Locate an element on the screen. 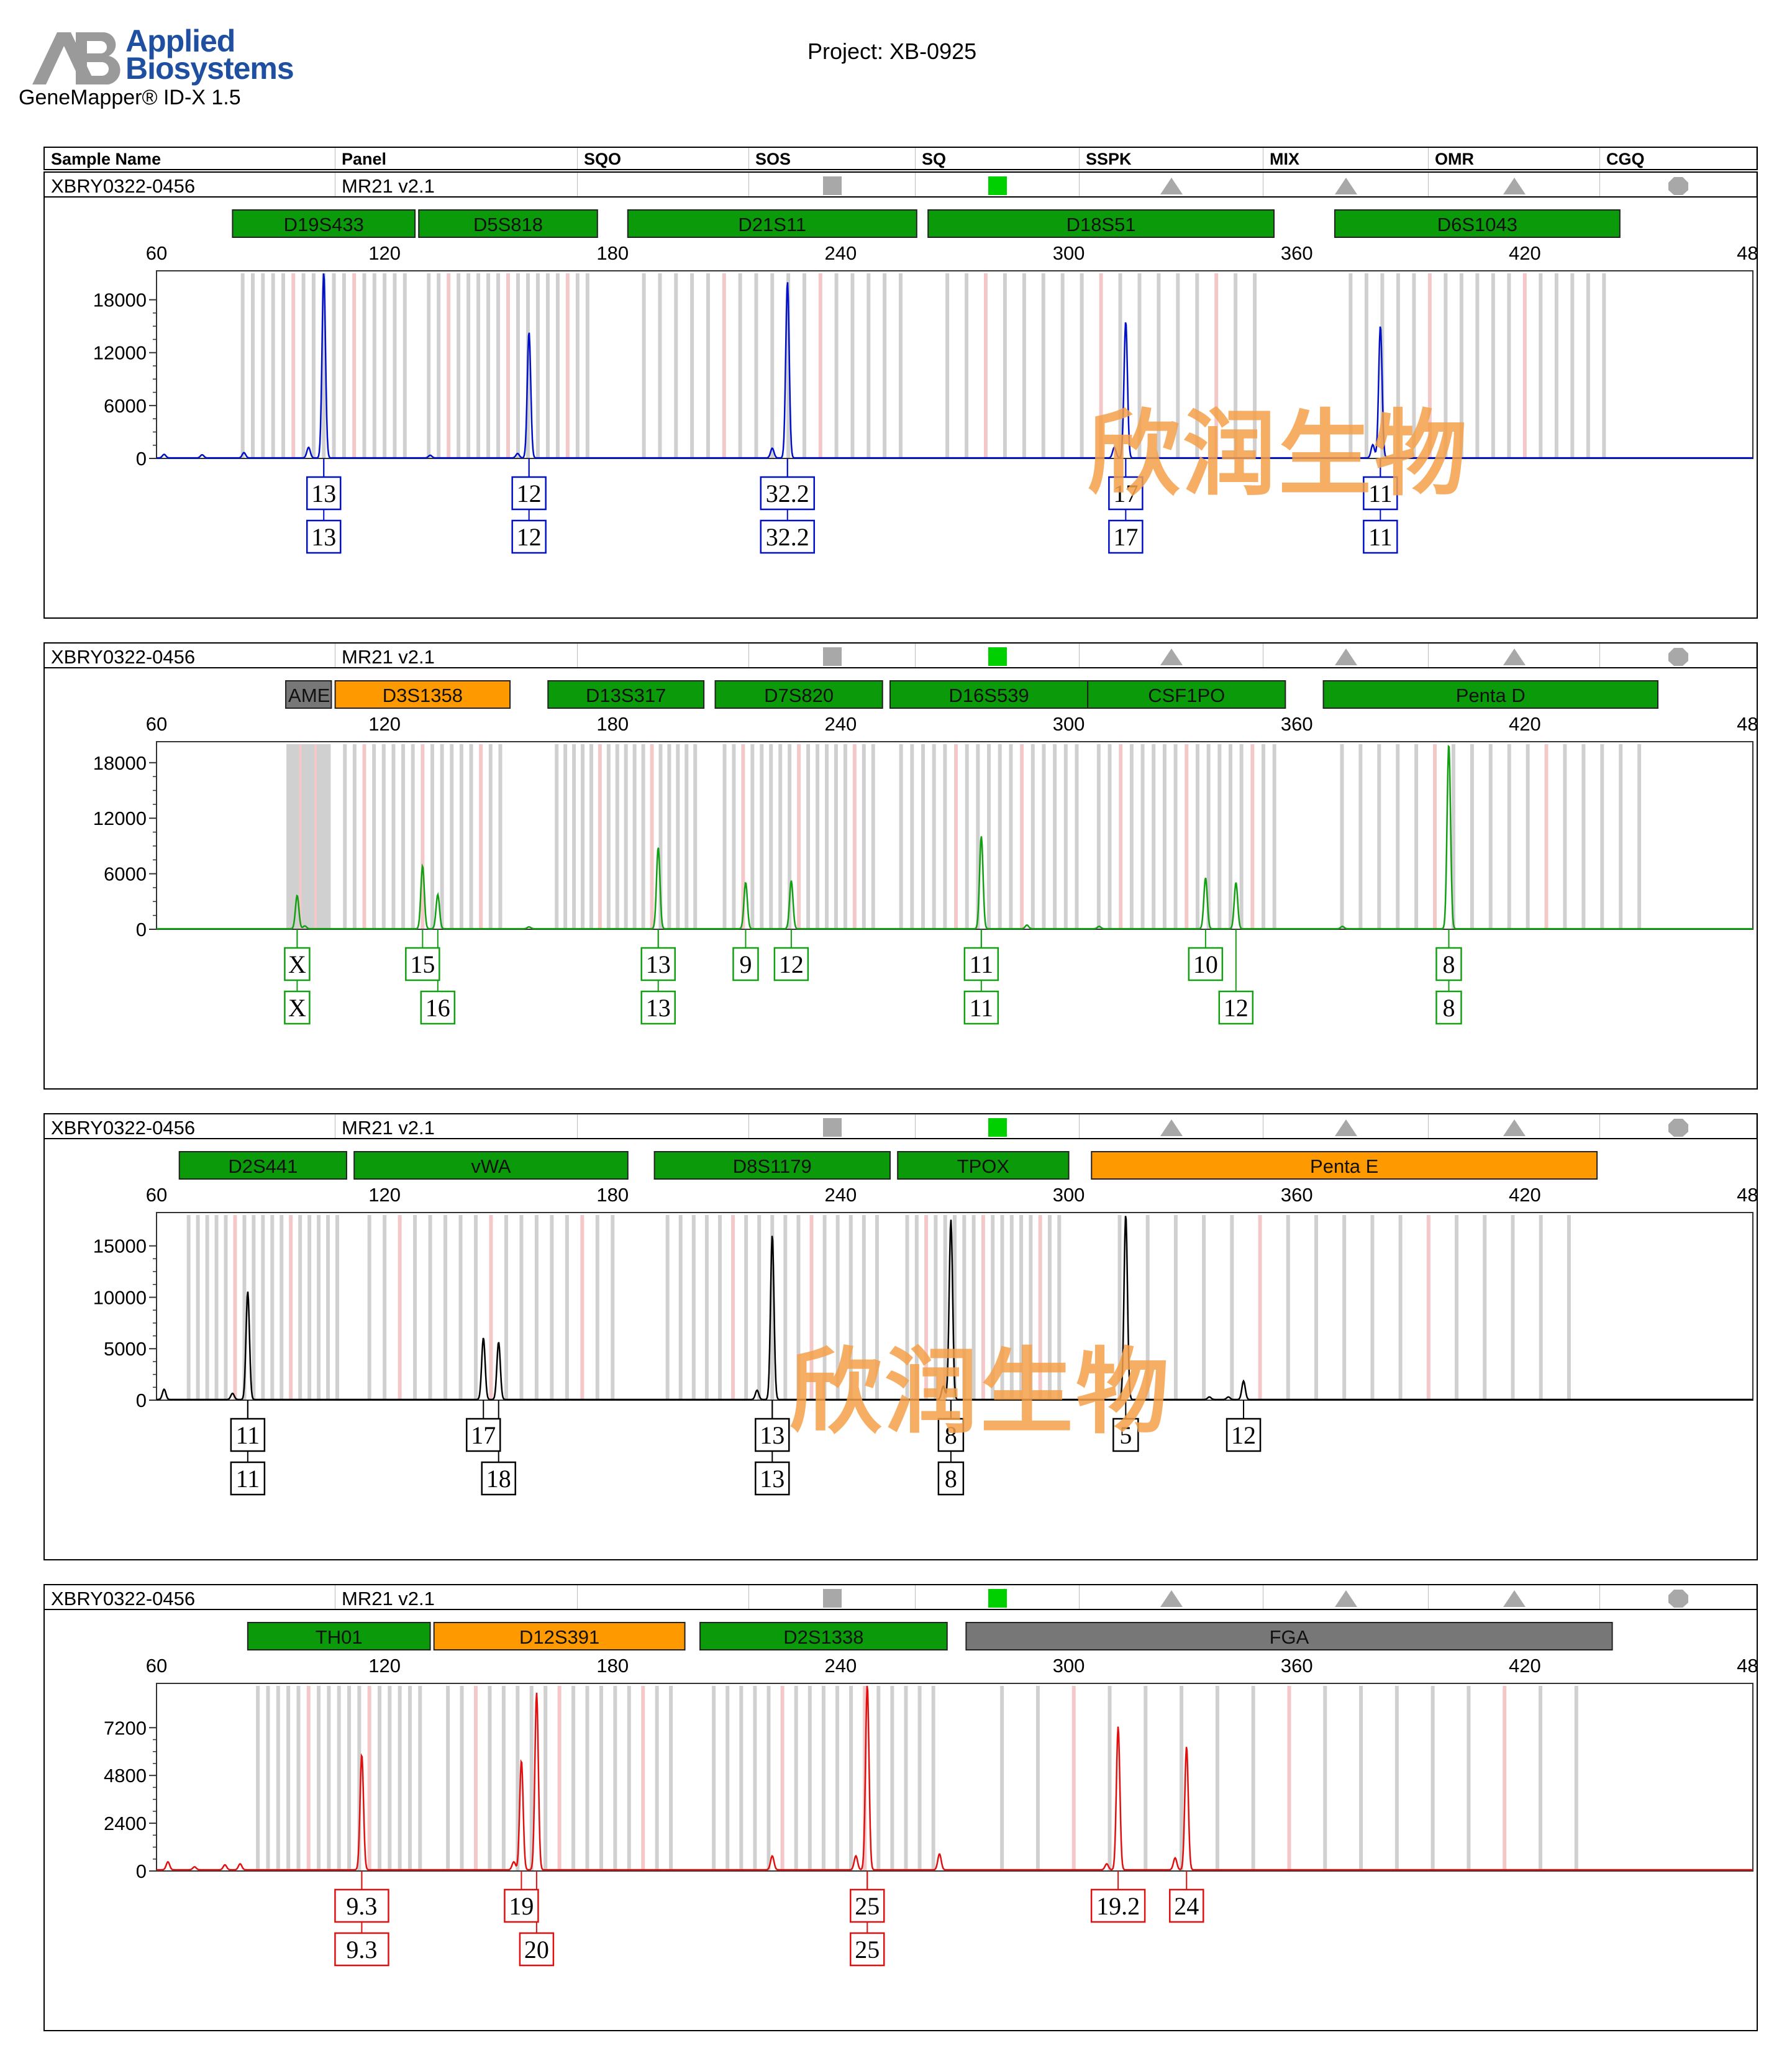 The height and width of the screenshot is (2053, 1792). marker-d2s441: D2S441 is located at coordinates (262, 1165).